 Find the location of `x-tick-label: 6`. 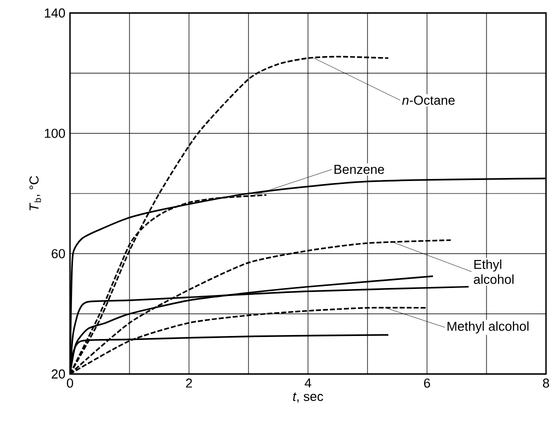

x-tick-label: 6 is located at coordinates (427, 383).